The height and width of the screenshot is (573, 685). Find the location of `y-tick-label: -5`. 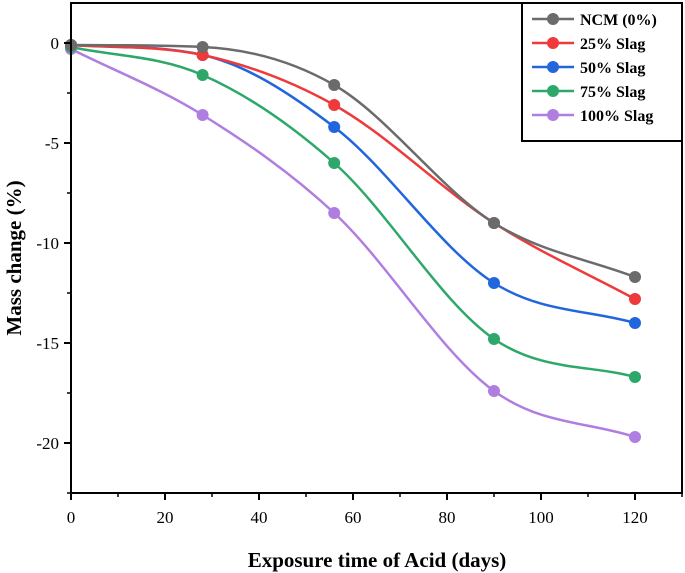

y-tick-label: -5 is located at coordinates (52, 143).